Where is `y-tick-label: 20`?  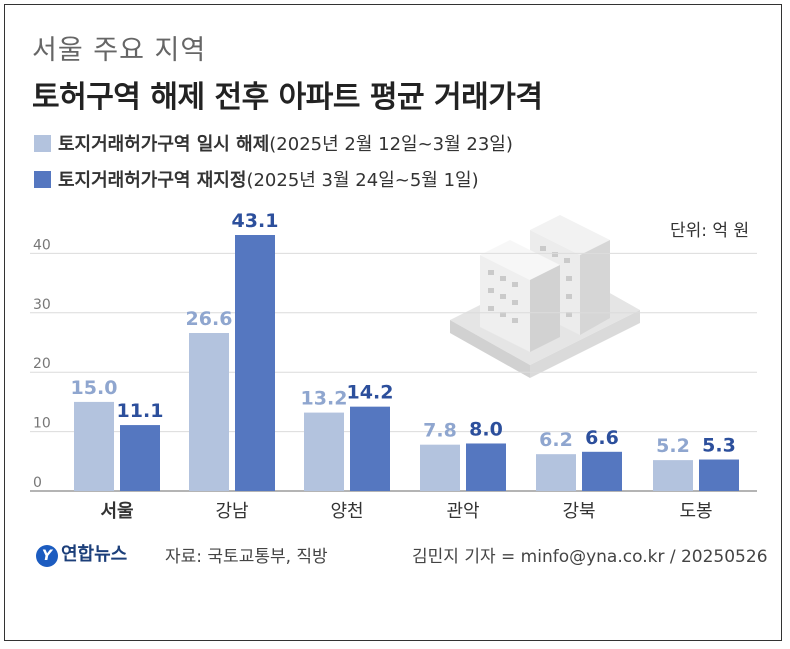 y-tick-label: 20 is located at coordinates (42, 364).